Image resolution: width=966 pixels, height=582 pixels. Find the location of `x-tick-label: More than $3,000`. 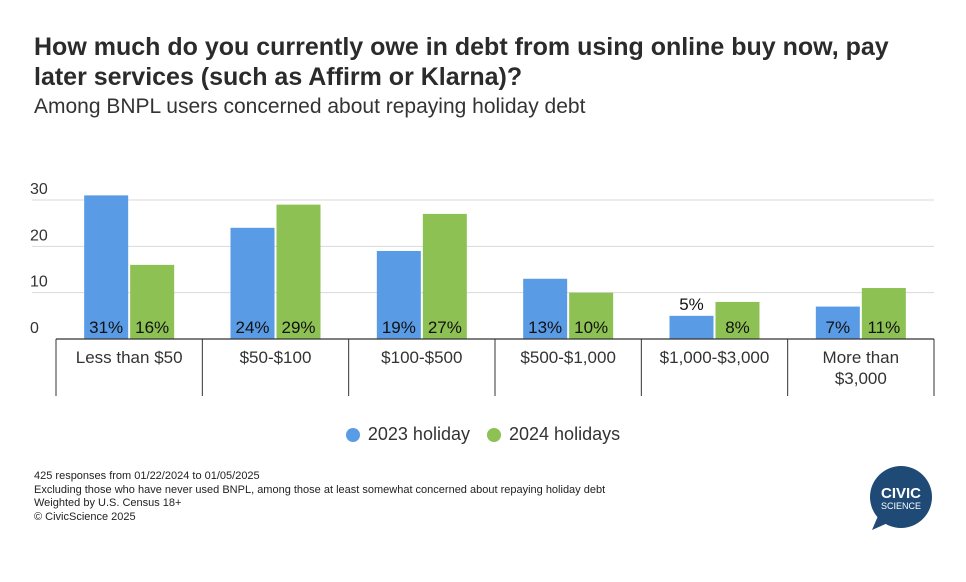

x-tick-label: More than $3,000 is located at coordinates (861, 368).